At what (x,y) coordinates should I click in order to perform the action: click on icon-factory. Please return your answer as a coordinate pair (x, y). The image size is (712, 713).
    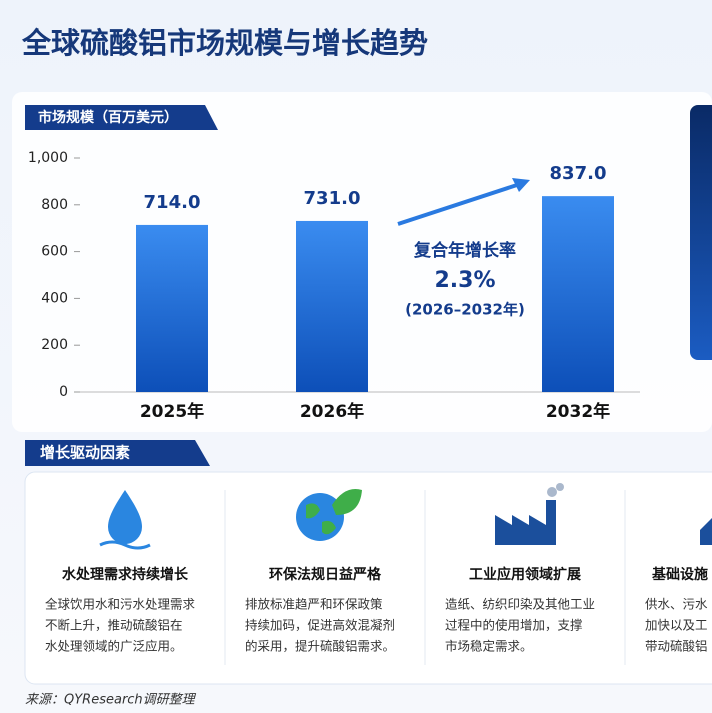
    Looking at the image, I should click on (529, 514).